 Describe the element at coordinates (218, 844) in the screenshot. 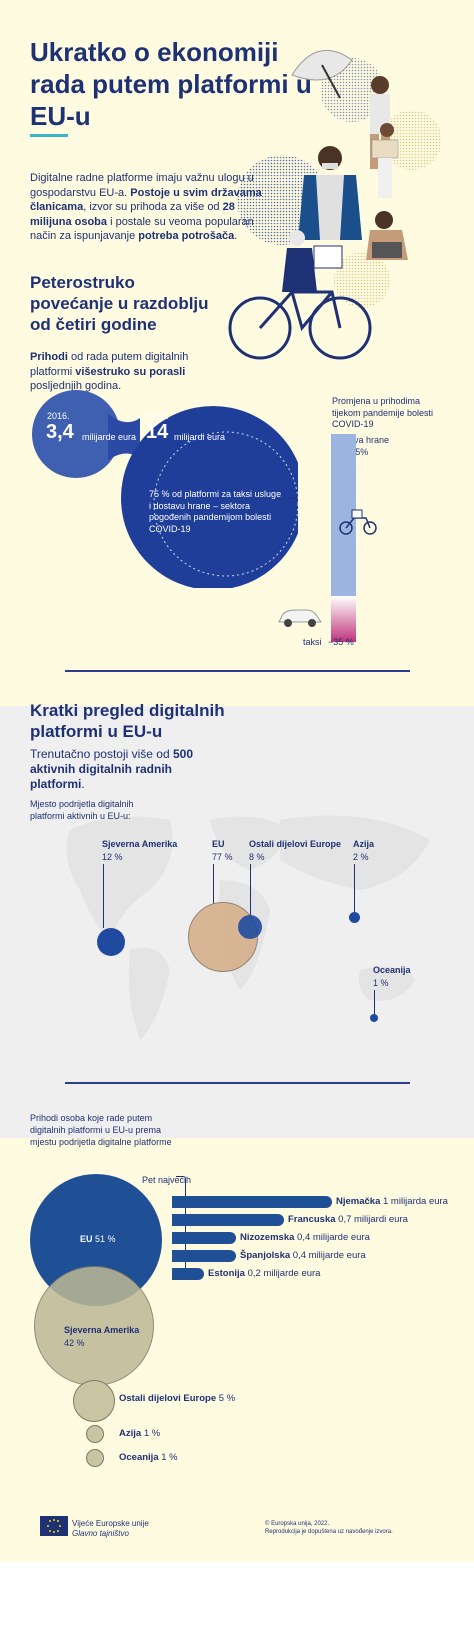

I see `region-label-eu: EU` at that location.